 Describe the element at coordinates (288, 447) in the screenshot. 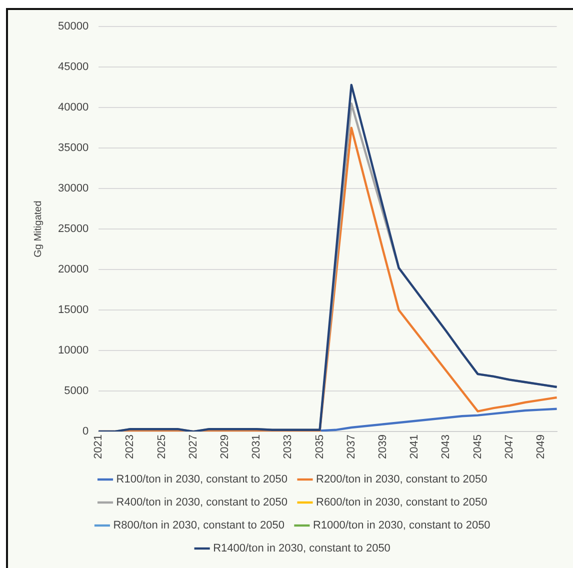

I see `x-tick-label: 2033` at that location.